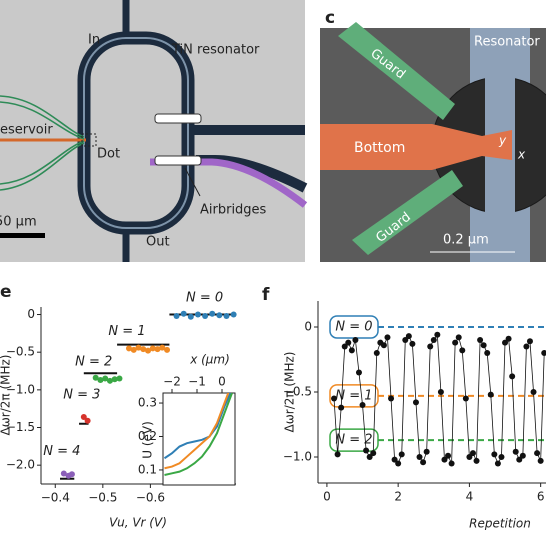 The width and height of the screenshot is (546, 546). I want to click on x-tick-label: −0.4, so click(55, 498).